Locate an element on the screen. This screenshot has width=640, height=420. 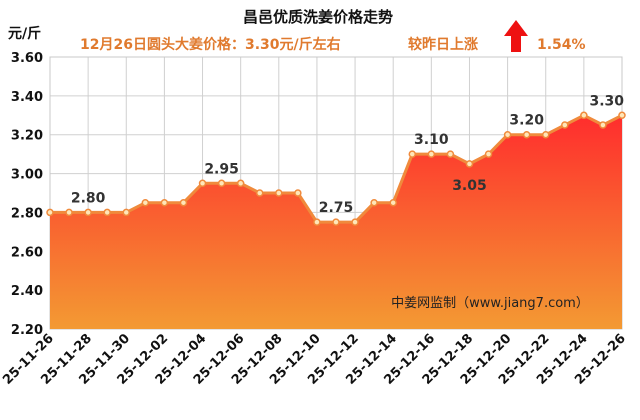
watermark: 中姜网监制（www.jiang7.com） is located at coordinates (490, 303).